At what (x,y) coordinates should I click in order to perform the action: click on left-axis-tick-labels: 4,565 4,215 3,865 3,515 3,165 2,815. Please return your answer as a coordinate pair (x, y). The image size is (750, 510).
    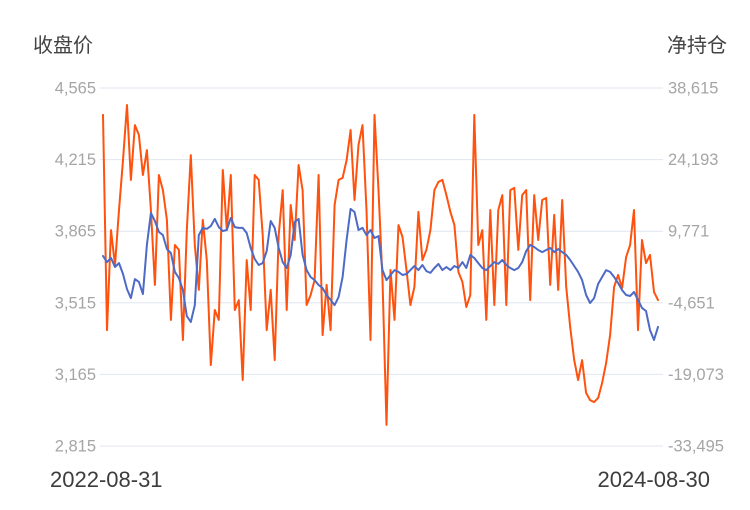
    Looking at the image, I should click on (75, 268).